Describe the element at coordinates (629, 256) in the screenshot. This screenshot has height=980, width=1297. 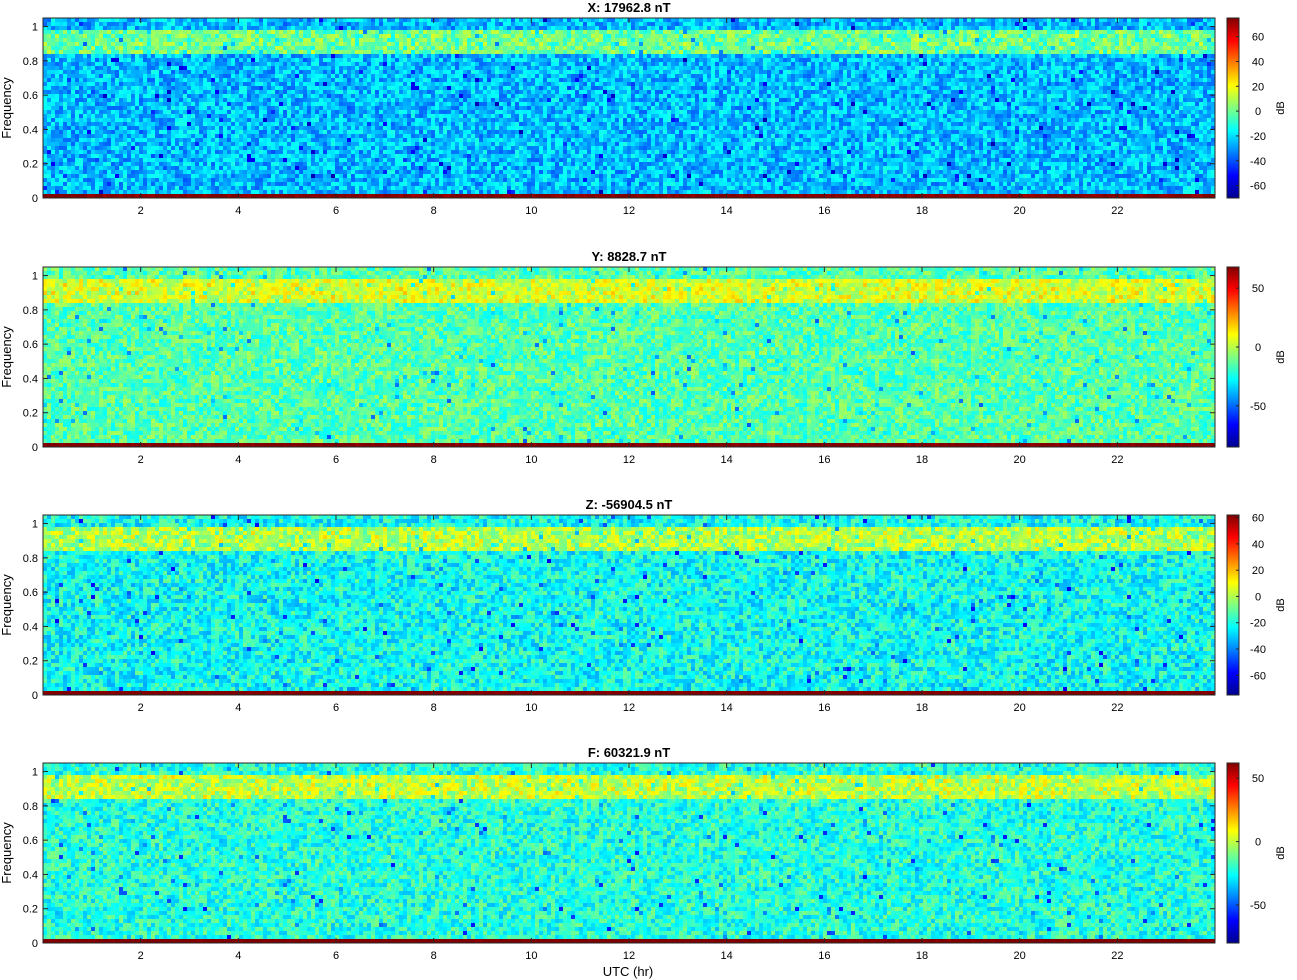
I see `panel-title: Y: 8828.7 nT` at that location.